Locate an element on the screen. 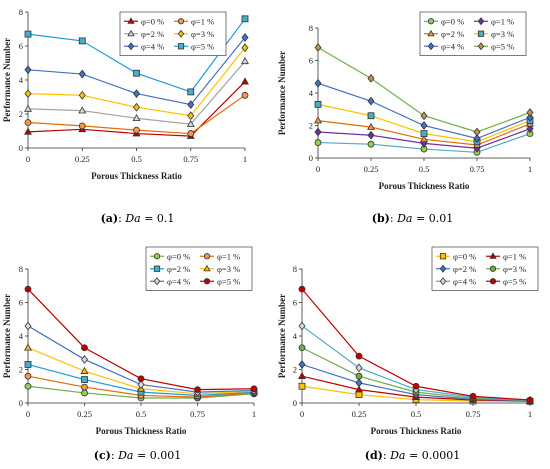 The height and width of the screenshot is (469, 550). x-tick-label-b: 0 is located at coordinates (318, 169).